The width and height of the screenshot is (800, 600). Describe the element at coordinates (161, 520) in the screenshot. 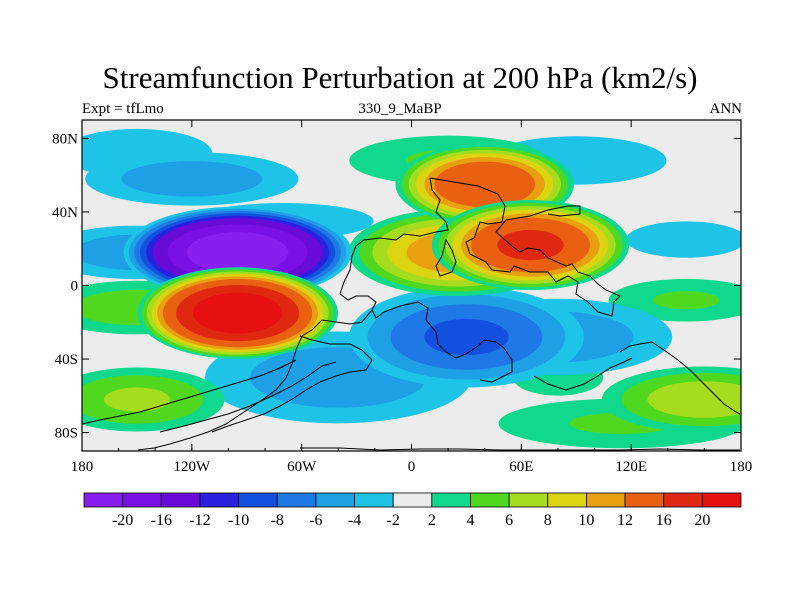

I see `colorbar-label: -16` at that location.